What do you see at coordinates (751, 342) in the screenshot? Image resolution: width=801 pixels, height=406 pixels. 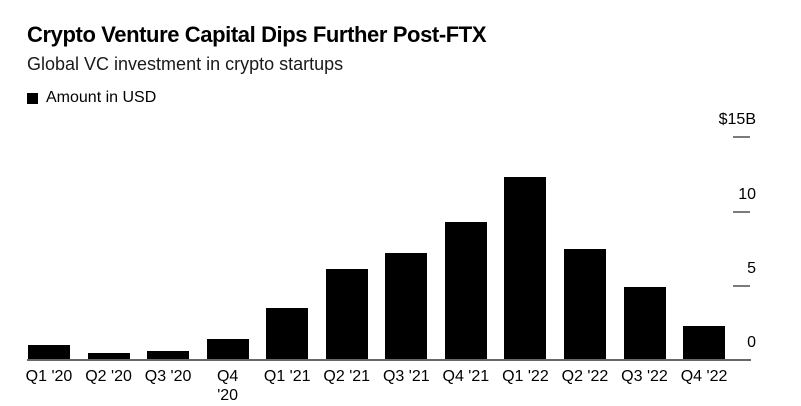 I see `y-axis-label: 0` at bounding box center [751, 342].